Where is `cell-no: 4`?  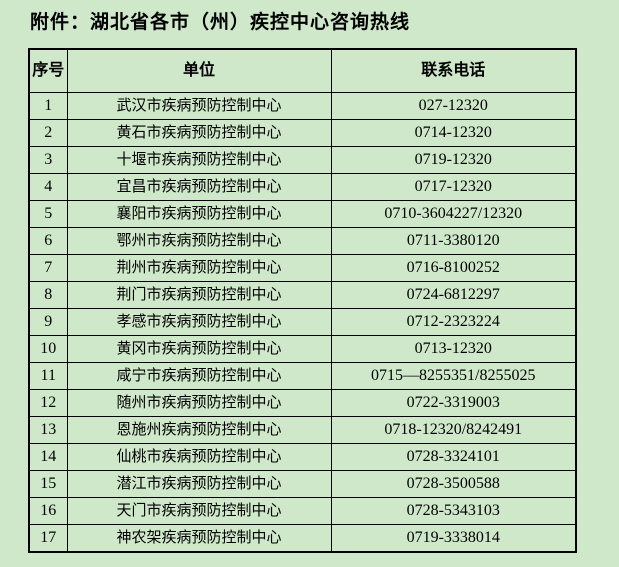
cell-no: 4 is located at coordinates (48, 187).